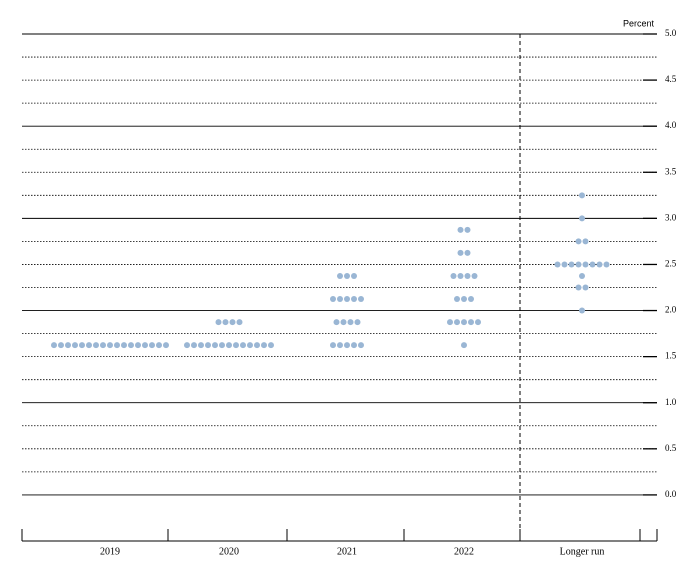 The height and width of the screenshot is (582, 693). I want to click on y-tick-label: 3.5, so click(671, 171).